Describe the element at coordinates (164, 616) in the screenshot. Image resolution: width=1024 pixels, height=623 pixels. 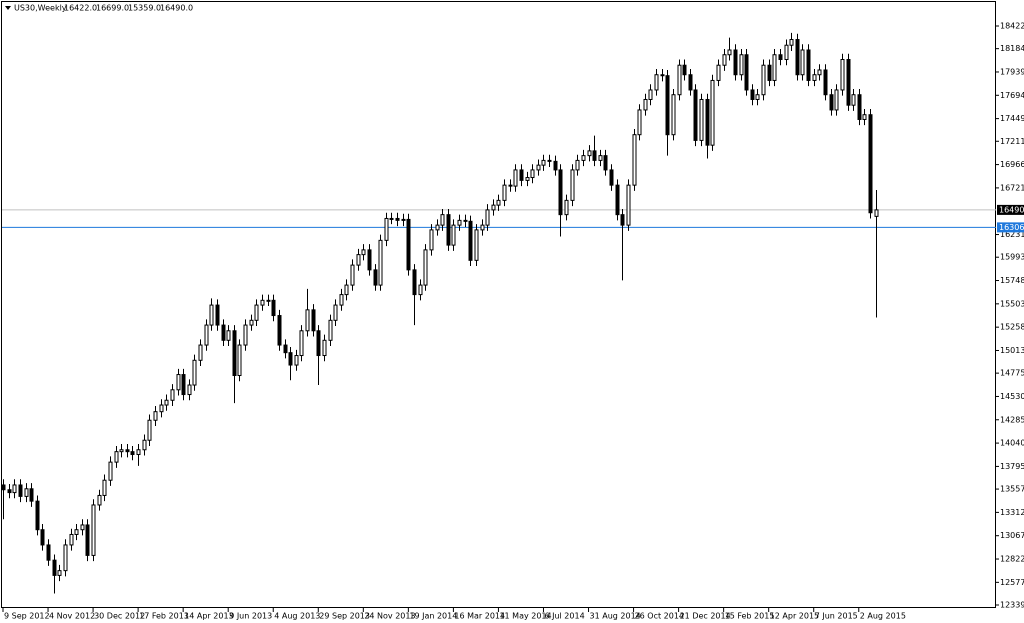
I see `x-tick-label: 17 Feb 2013` at that location.